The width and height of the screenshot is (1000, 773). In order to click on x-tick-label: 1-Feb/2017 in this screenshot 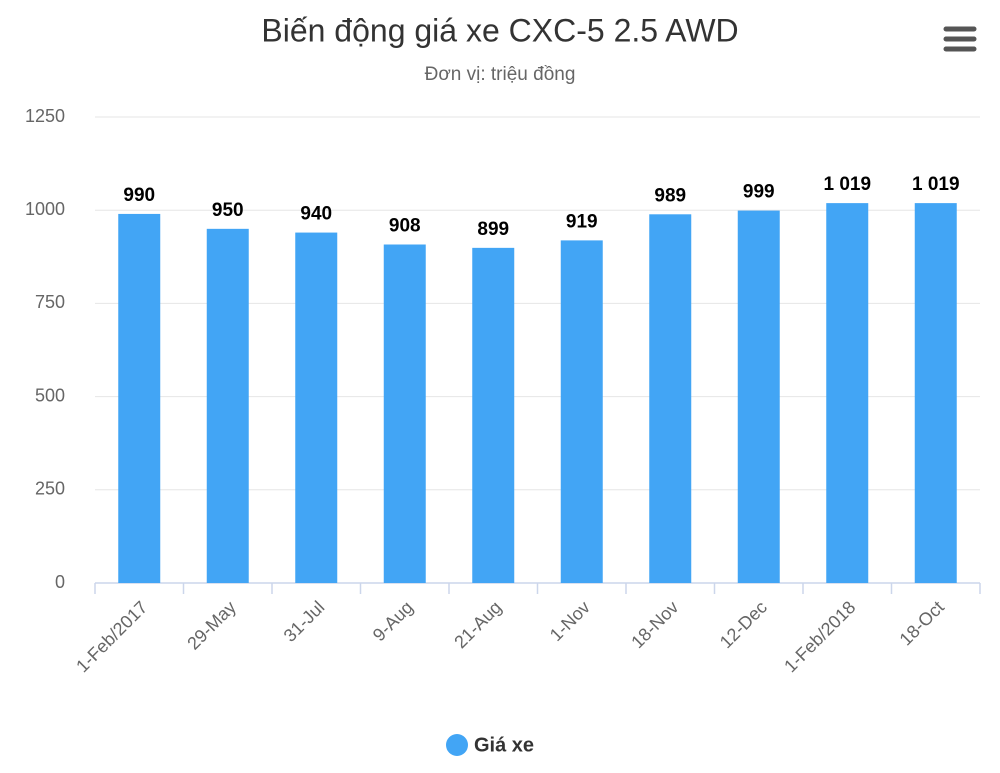, I will do `click(111, 636)`.